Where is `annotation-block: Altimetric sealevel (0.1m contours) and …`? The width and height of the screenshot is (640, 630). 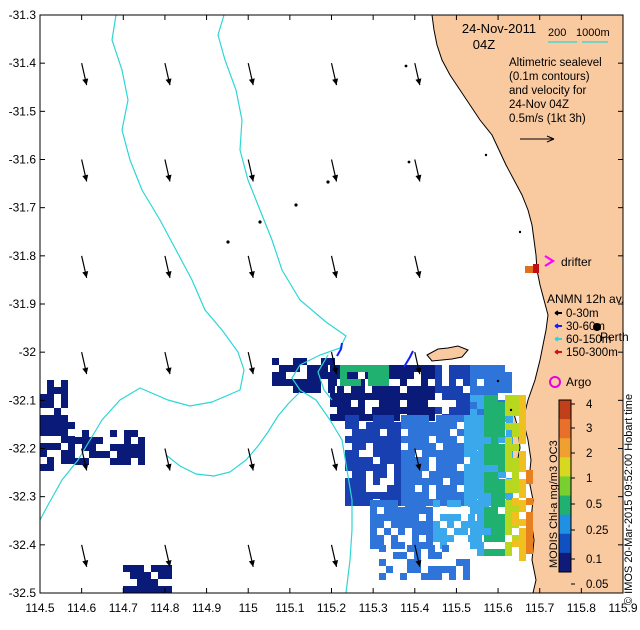 annotation-block: Altimetric sealevel (0.1m contours) and … is located at coordinates (555, 100).